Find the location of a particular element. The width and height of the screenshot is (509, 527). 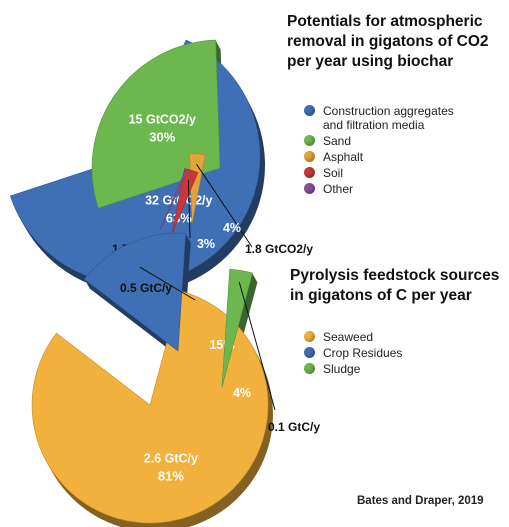

legend-item: Seaweed is located at coordinates (353, 337).